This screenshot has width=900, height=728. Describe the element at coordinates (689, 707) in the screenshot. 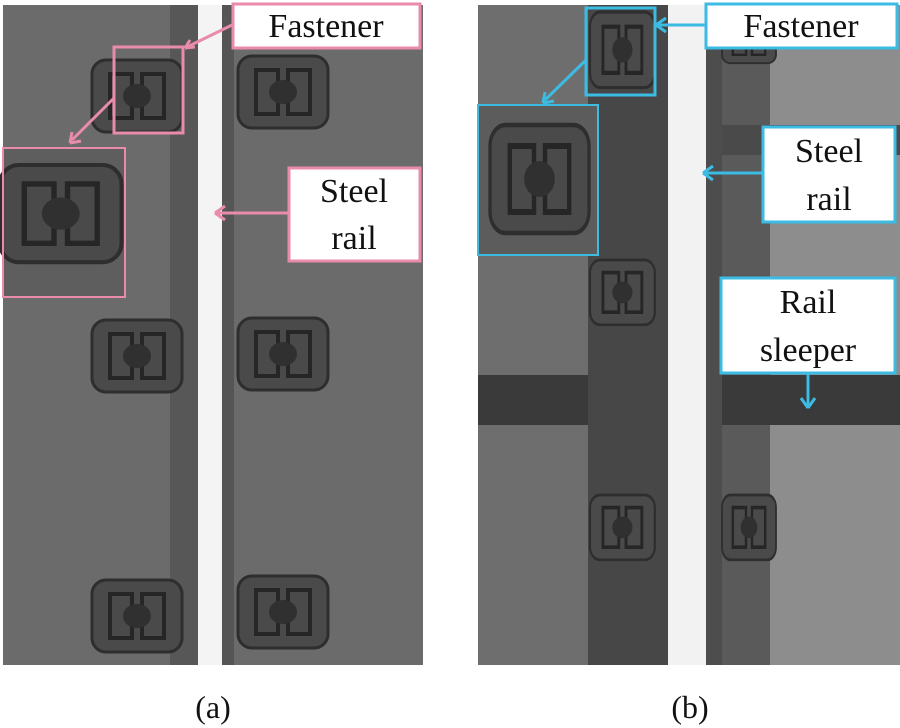

I see `caption-b: (b)` at that location.